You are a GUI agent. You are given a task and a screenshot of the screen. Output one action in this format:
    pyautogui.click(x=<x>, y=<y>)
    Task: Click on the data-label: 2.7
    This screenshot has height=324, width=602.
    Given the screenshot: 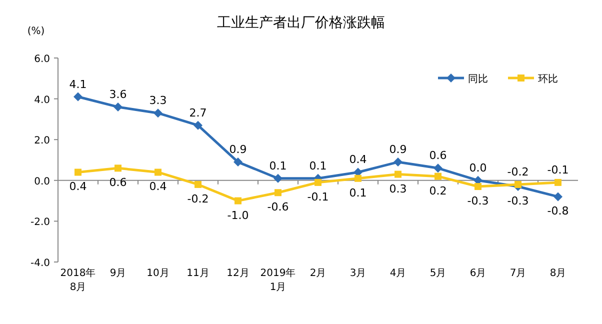 What is the action you would take?
    pyautogui.click(x=198, y=113)
    